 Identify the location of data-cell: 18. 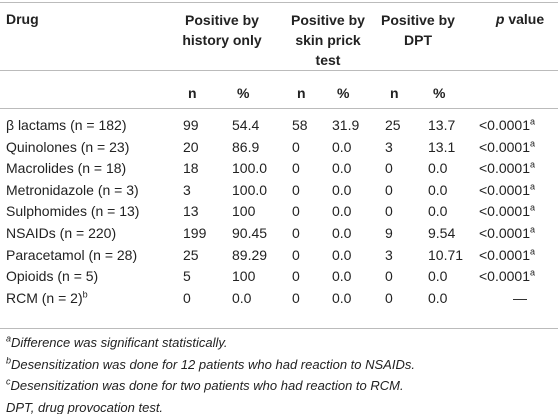
(191, 168).